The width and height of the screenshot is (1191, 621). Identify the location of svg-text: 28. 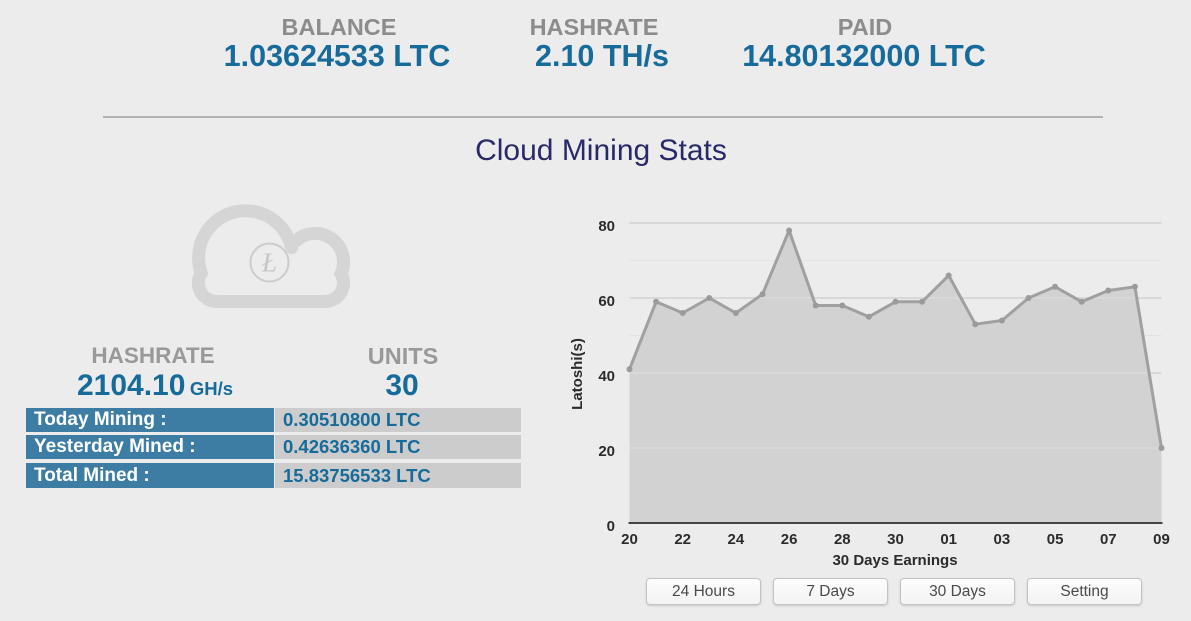
(842, 539).